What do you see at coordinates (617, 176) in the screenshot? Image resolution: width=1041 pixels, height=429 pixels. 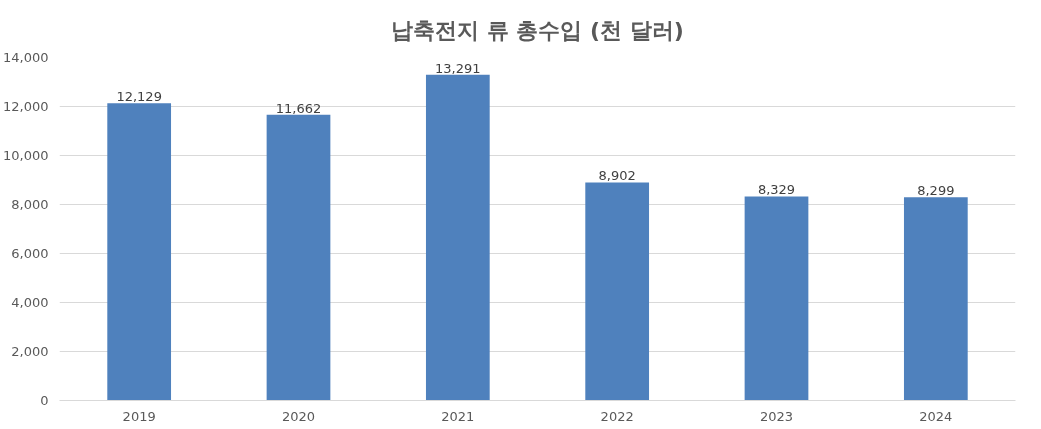 I see `data-label: 8,902` at bounding box center [617, 176].